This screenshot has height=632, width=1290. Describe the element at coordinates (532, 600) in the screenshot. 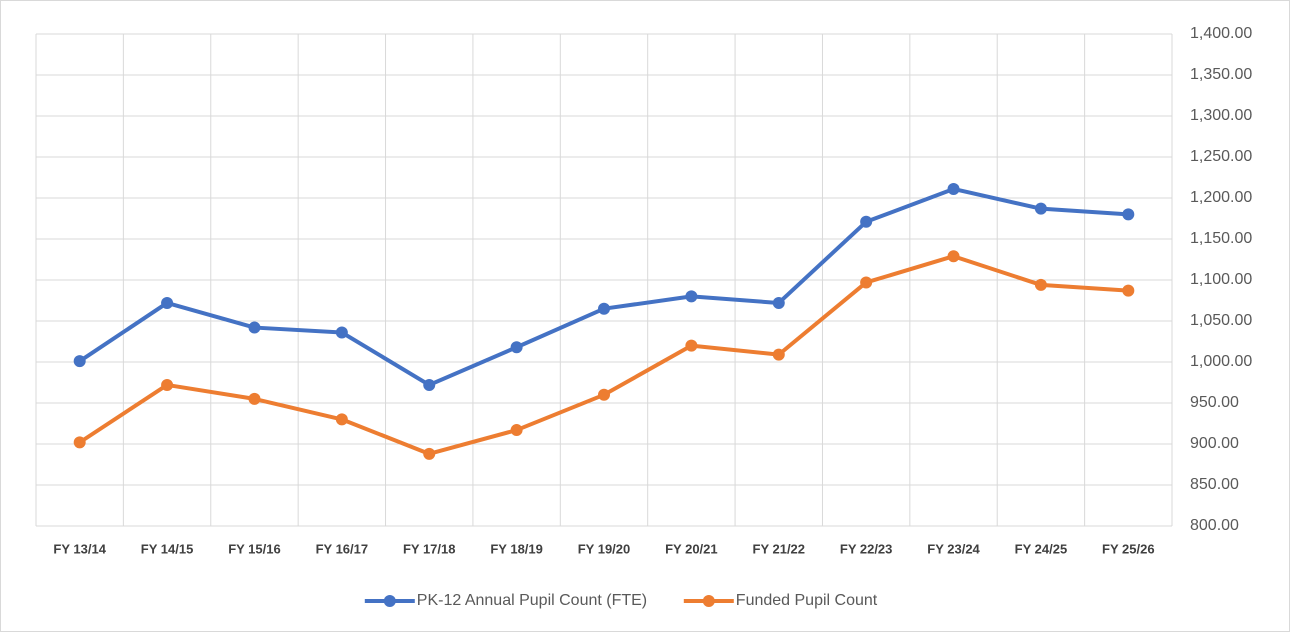

I see `legend-label: PK-12 Annual Pupil Count (FTE)` at that location.